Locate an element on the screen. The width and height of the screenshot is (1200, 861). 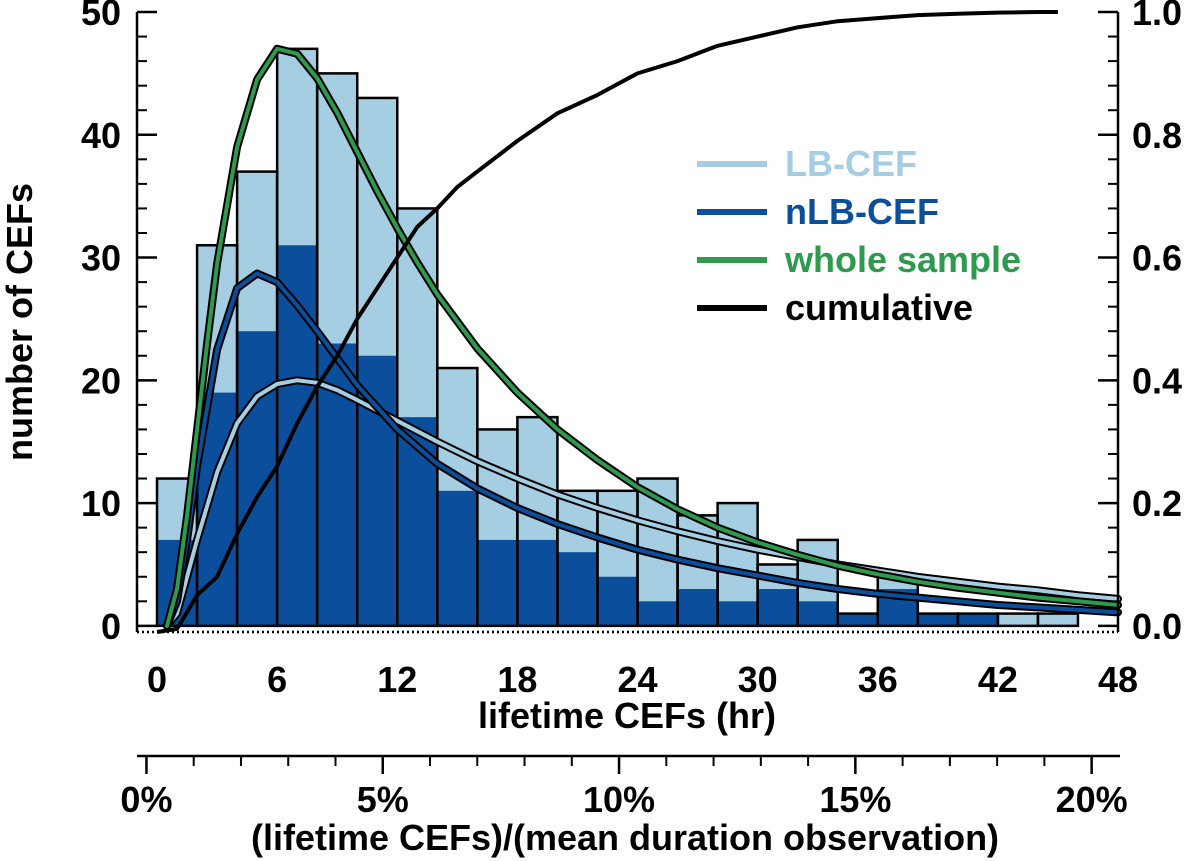
y-tick-label: 10 is located at coordinates (101, 503).